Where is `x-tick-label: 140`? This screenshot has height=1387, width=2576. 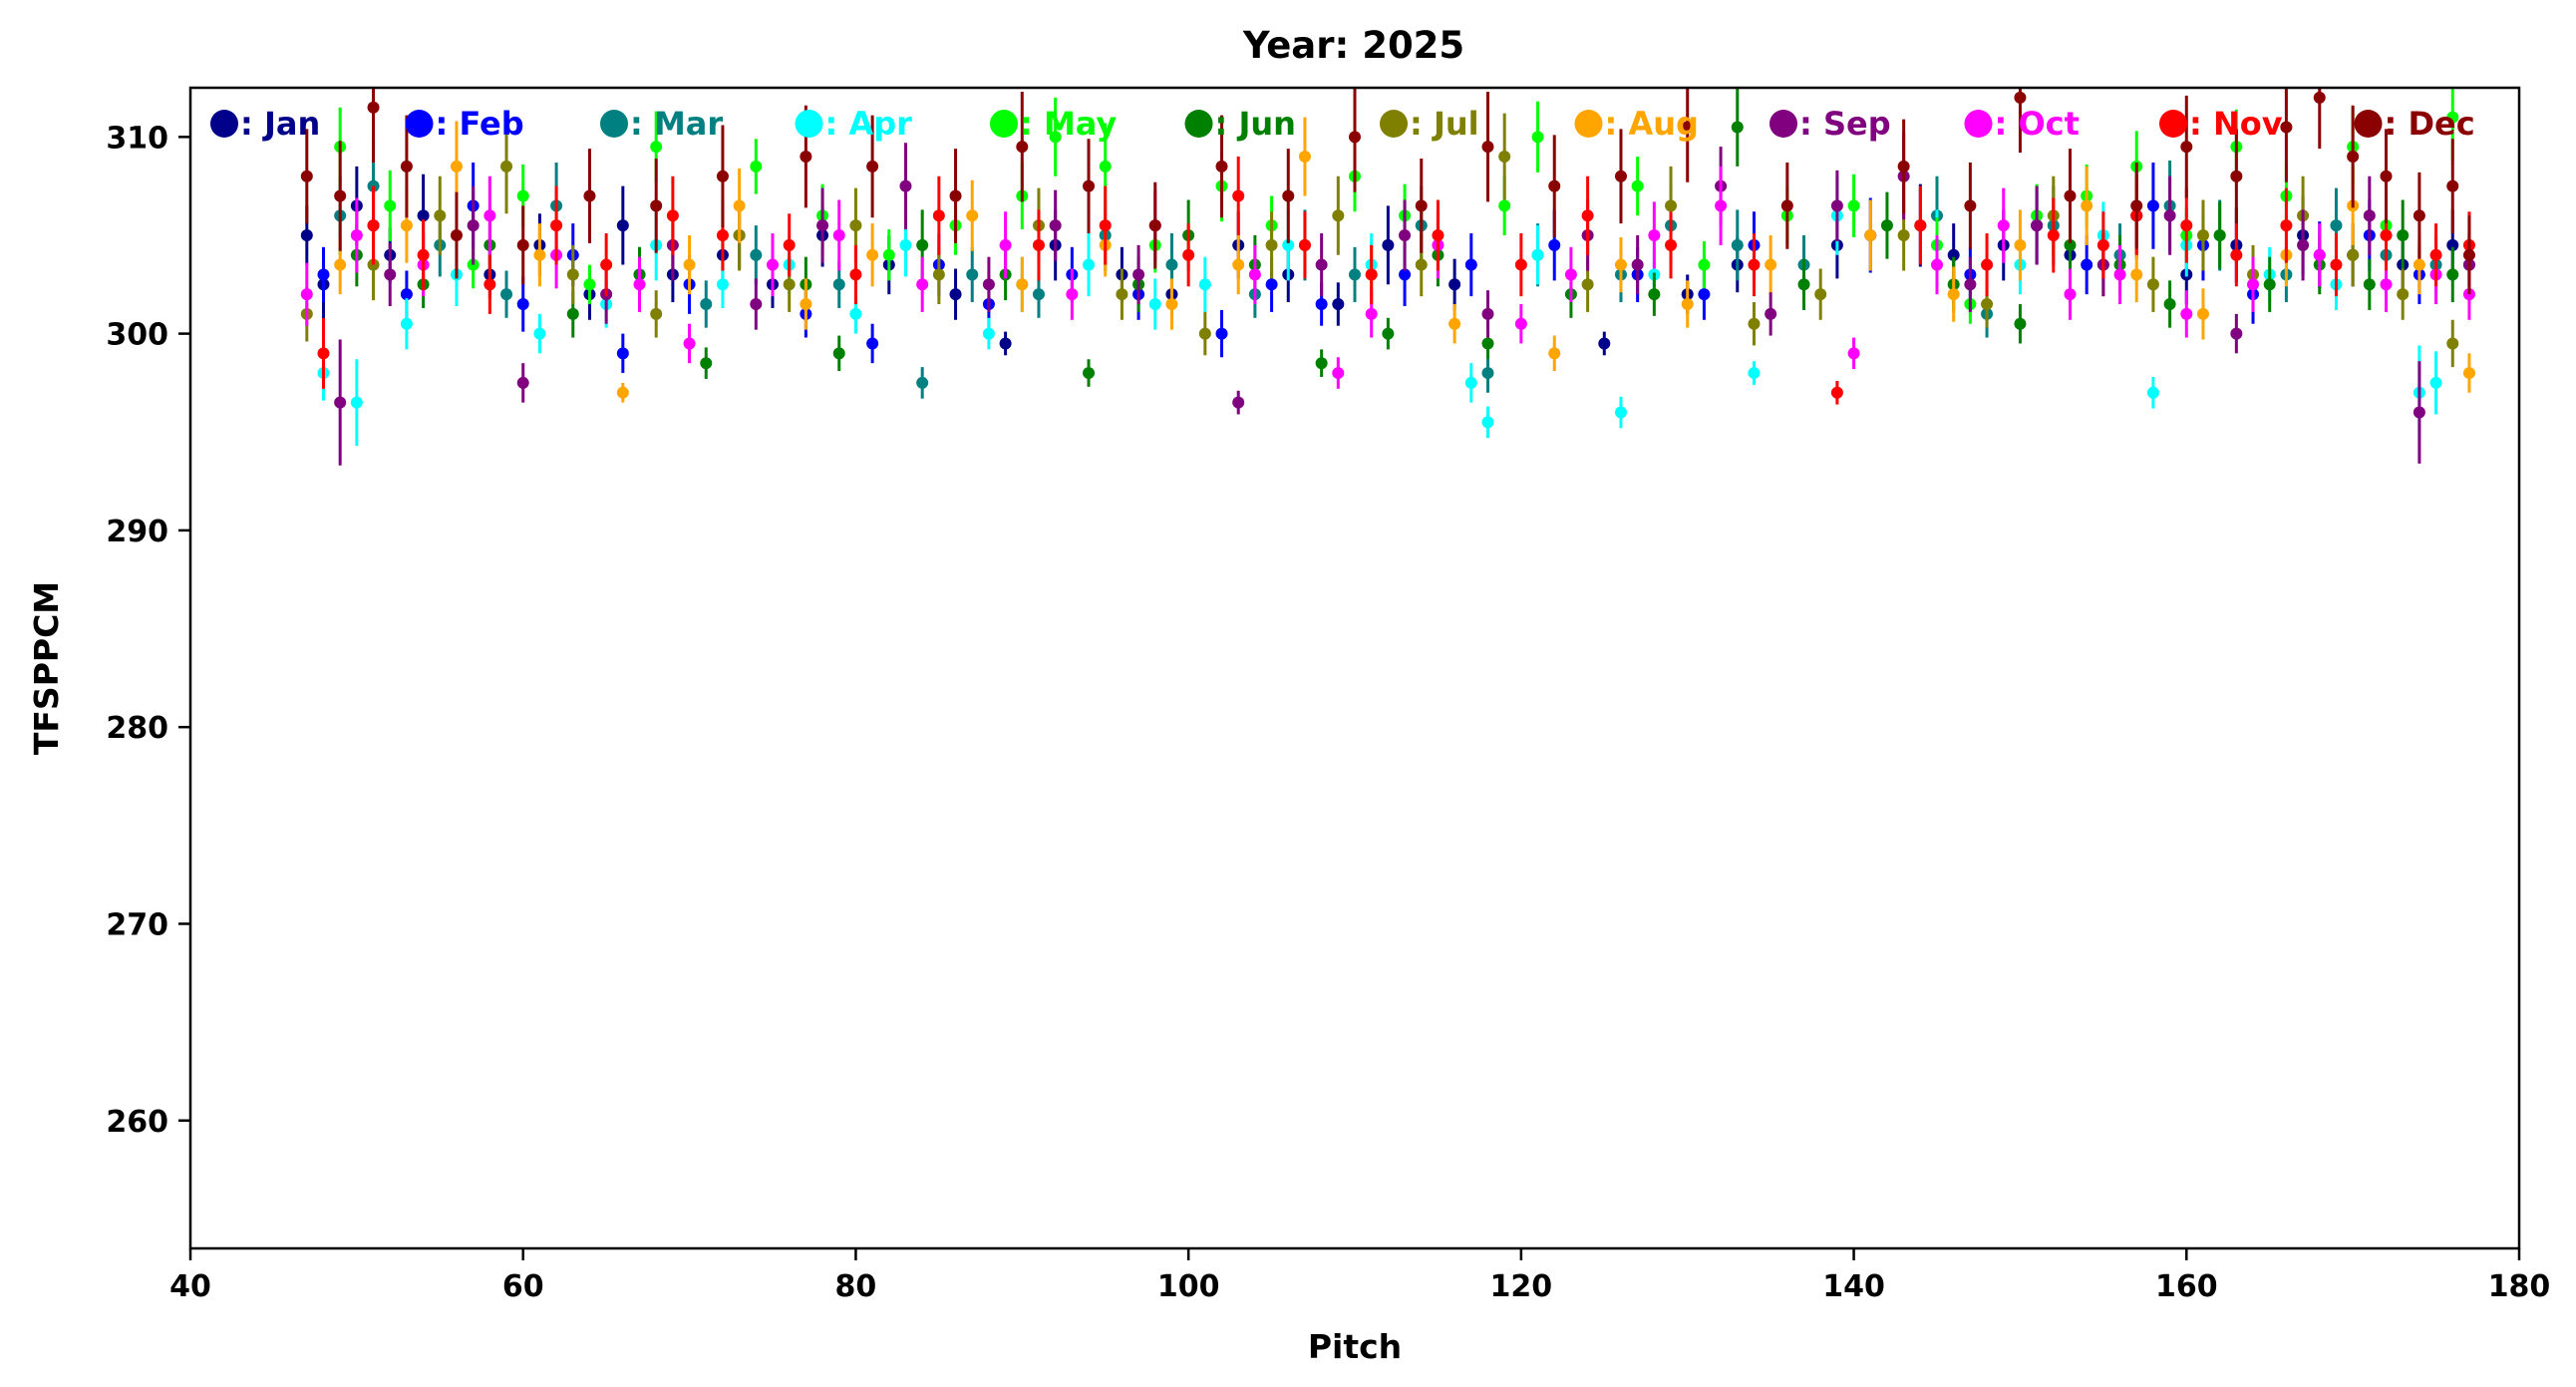 x-tick-label: 140 is located at coordinates (1853, 1286).